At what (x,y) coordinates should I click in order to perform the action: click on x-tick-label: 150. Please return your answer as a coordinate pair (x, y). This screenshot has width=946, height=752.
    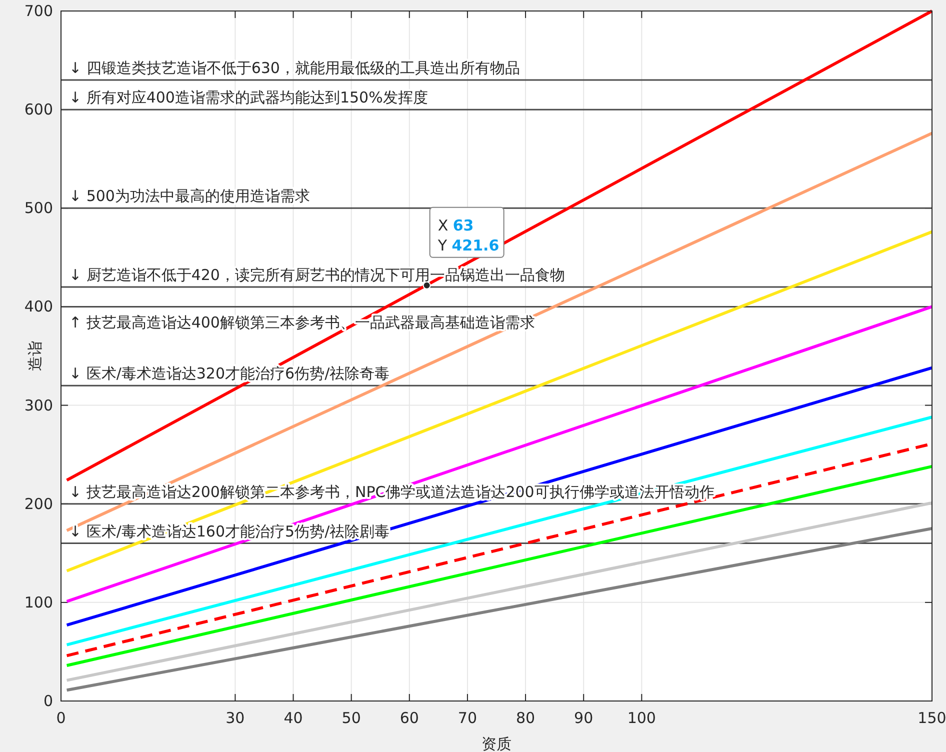
    Looking at the image, I should click on (932, 718).